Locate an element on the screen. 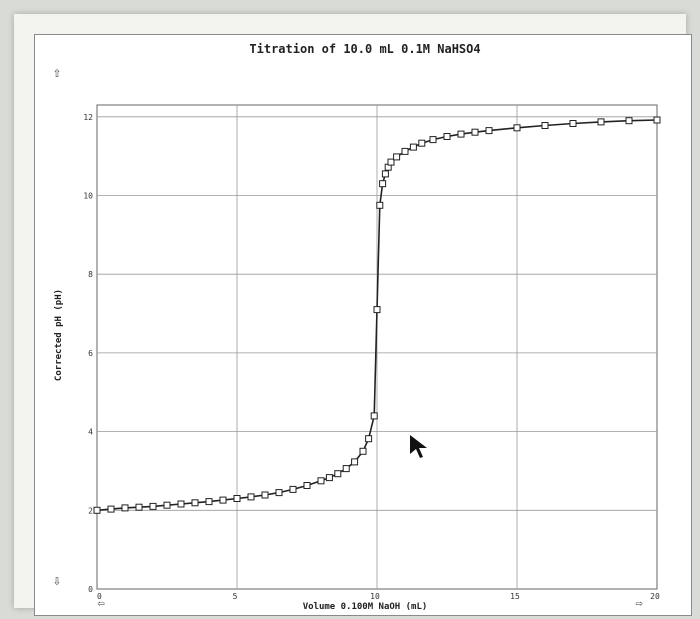 This screenshot has width=700, height=619. x-tick-label: 15 is located at coordinates (515, 596).